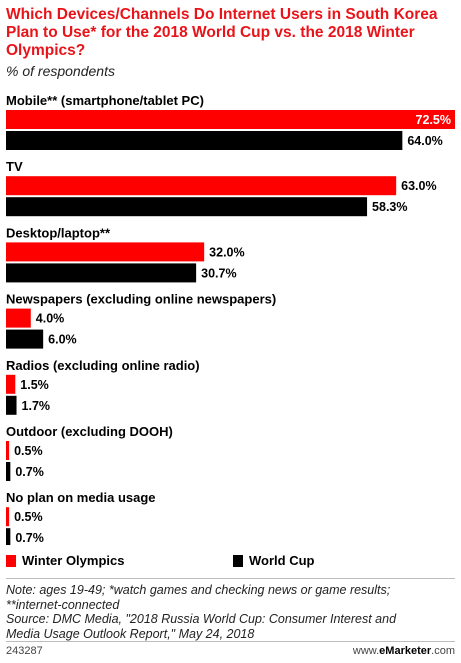 Image resolution: width=461 pixels, height=663 pixels. I want to click on data-label-winter-olympics-no-plan-on-media-usage: 0.5%, so click(28, 517).